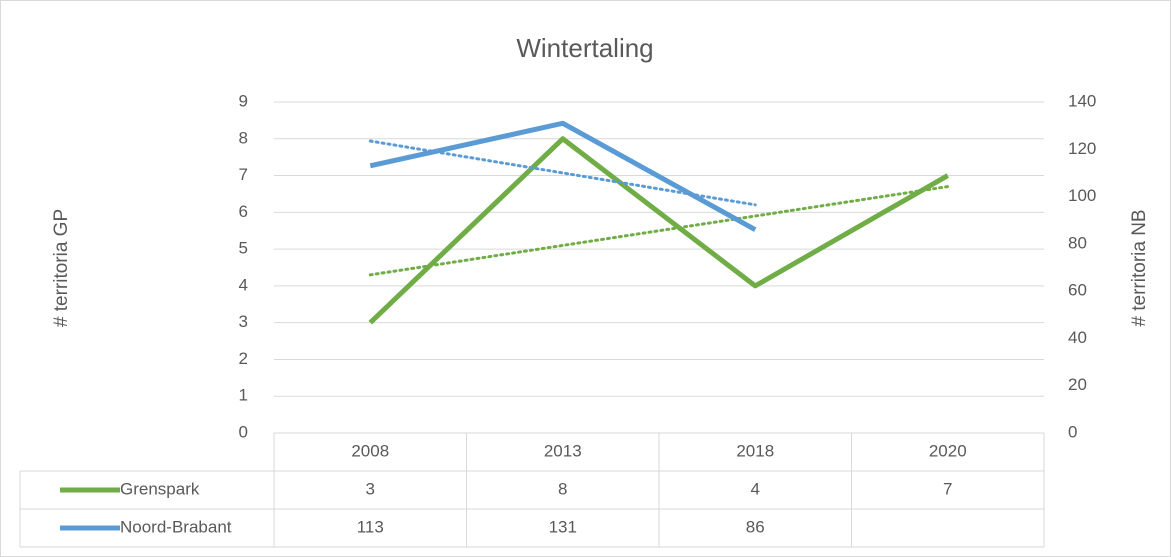 The width and height of the screenshot is (1171, 557). I want to click on y2-axis-title: # territoria NB, so click(1139, 267).